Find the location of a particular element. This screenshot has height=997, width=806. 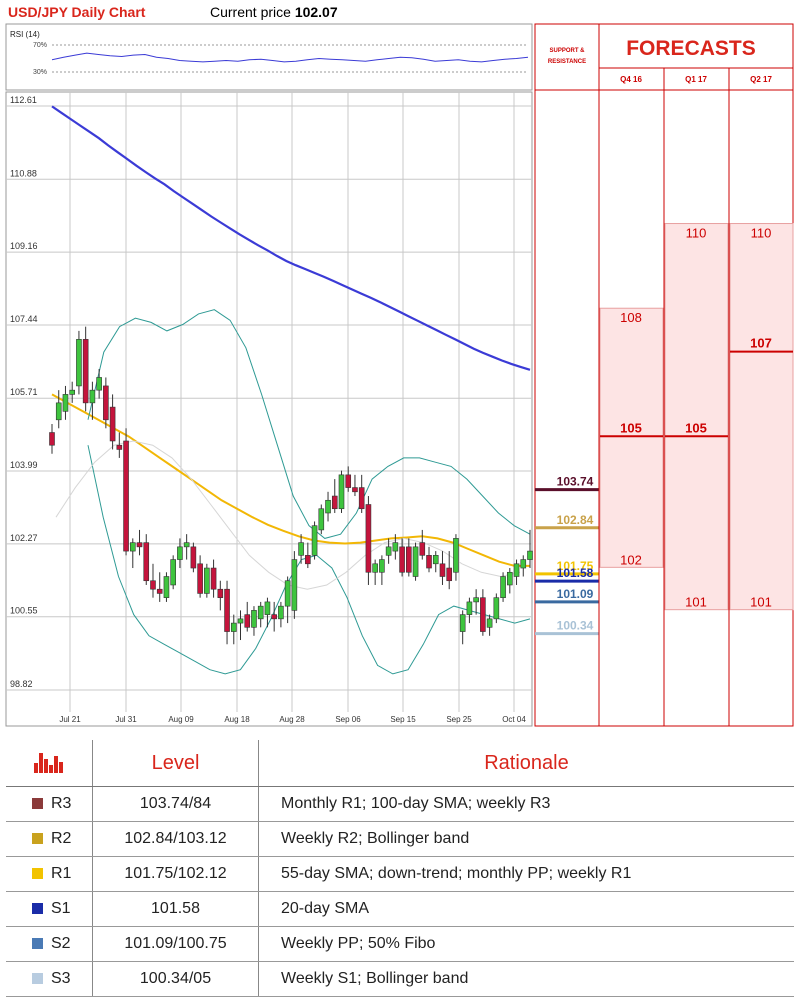

level-rationale: Weekly R2; Bollinger band is located at coordinates (526, 839).